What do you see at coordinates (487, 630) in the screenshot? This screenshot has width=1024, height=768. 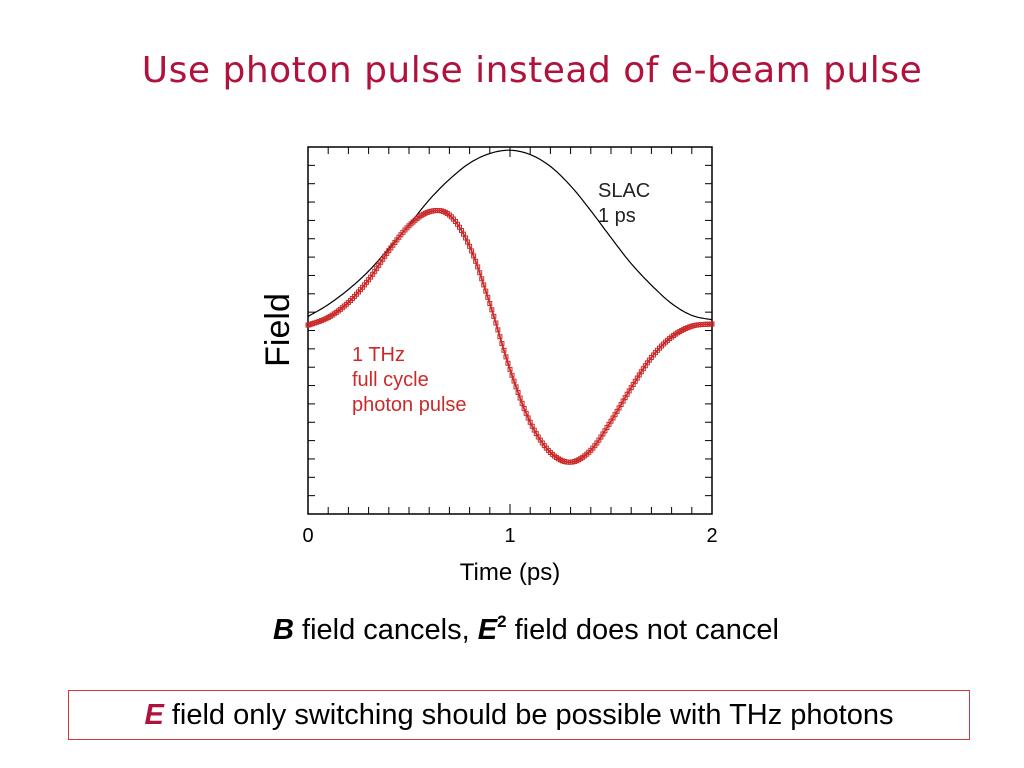 I see `e-field-symbol: E` at bounding box center [487, 630].